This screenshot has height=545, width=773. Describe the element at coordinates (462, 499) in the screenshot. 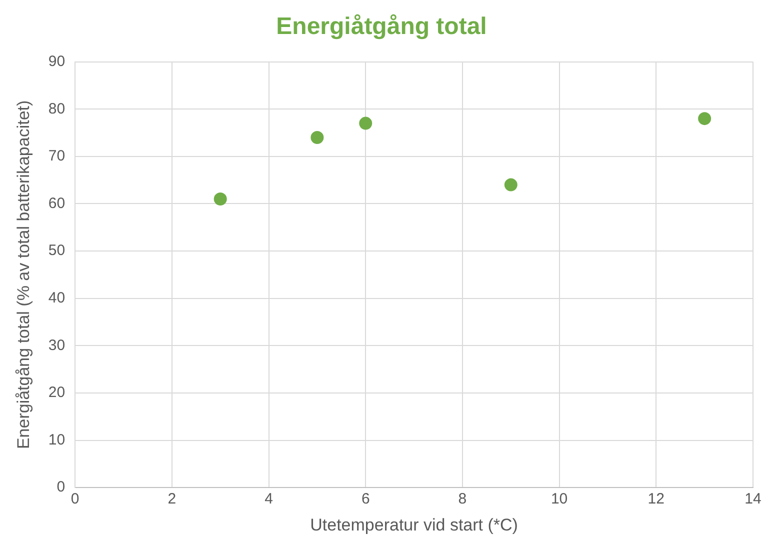

I see `x-tick-label: 8` at that location.